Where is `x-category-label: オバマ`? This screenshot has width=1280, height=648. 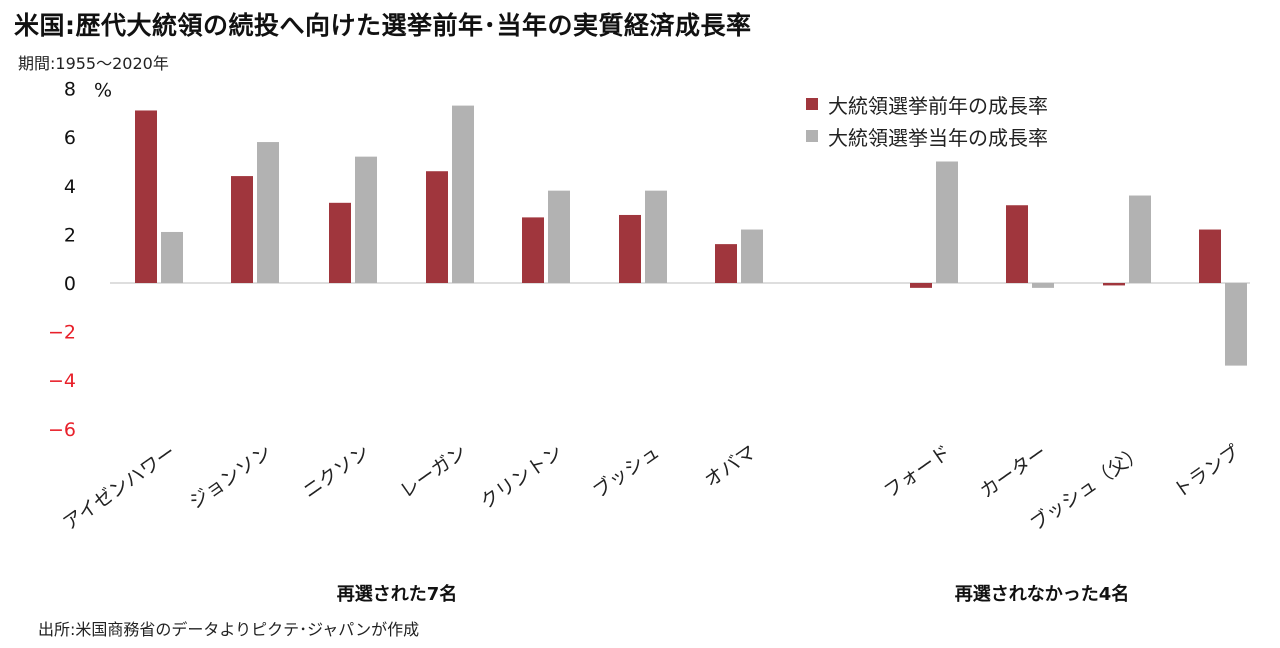 x-category-label: オバマ is located at coordinates (730, 466).